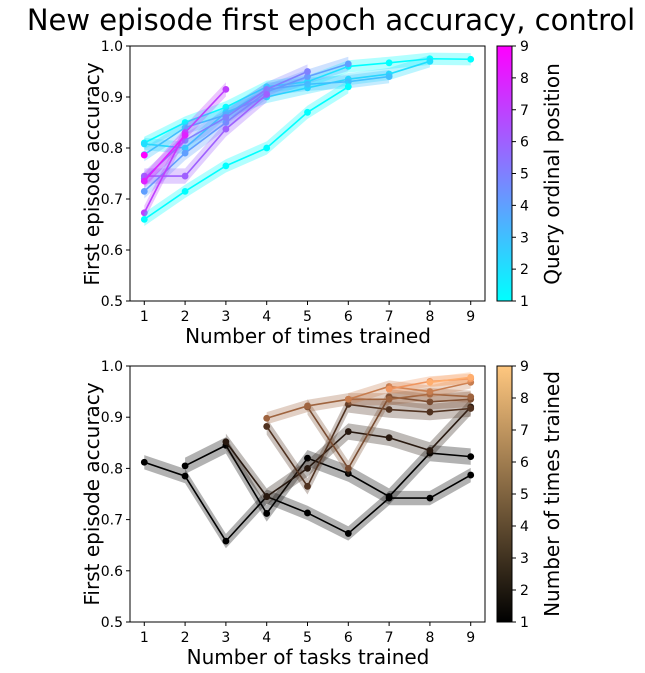 The image size is (645, 673). I want to click on y-tick-label: 0.9, so click(112, 418).